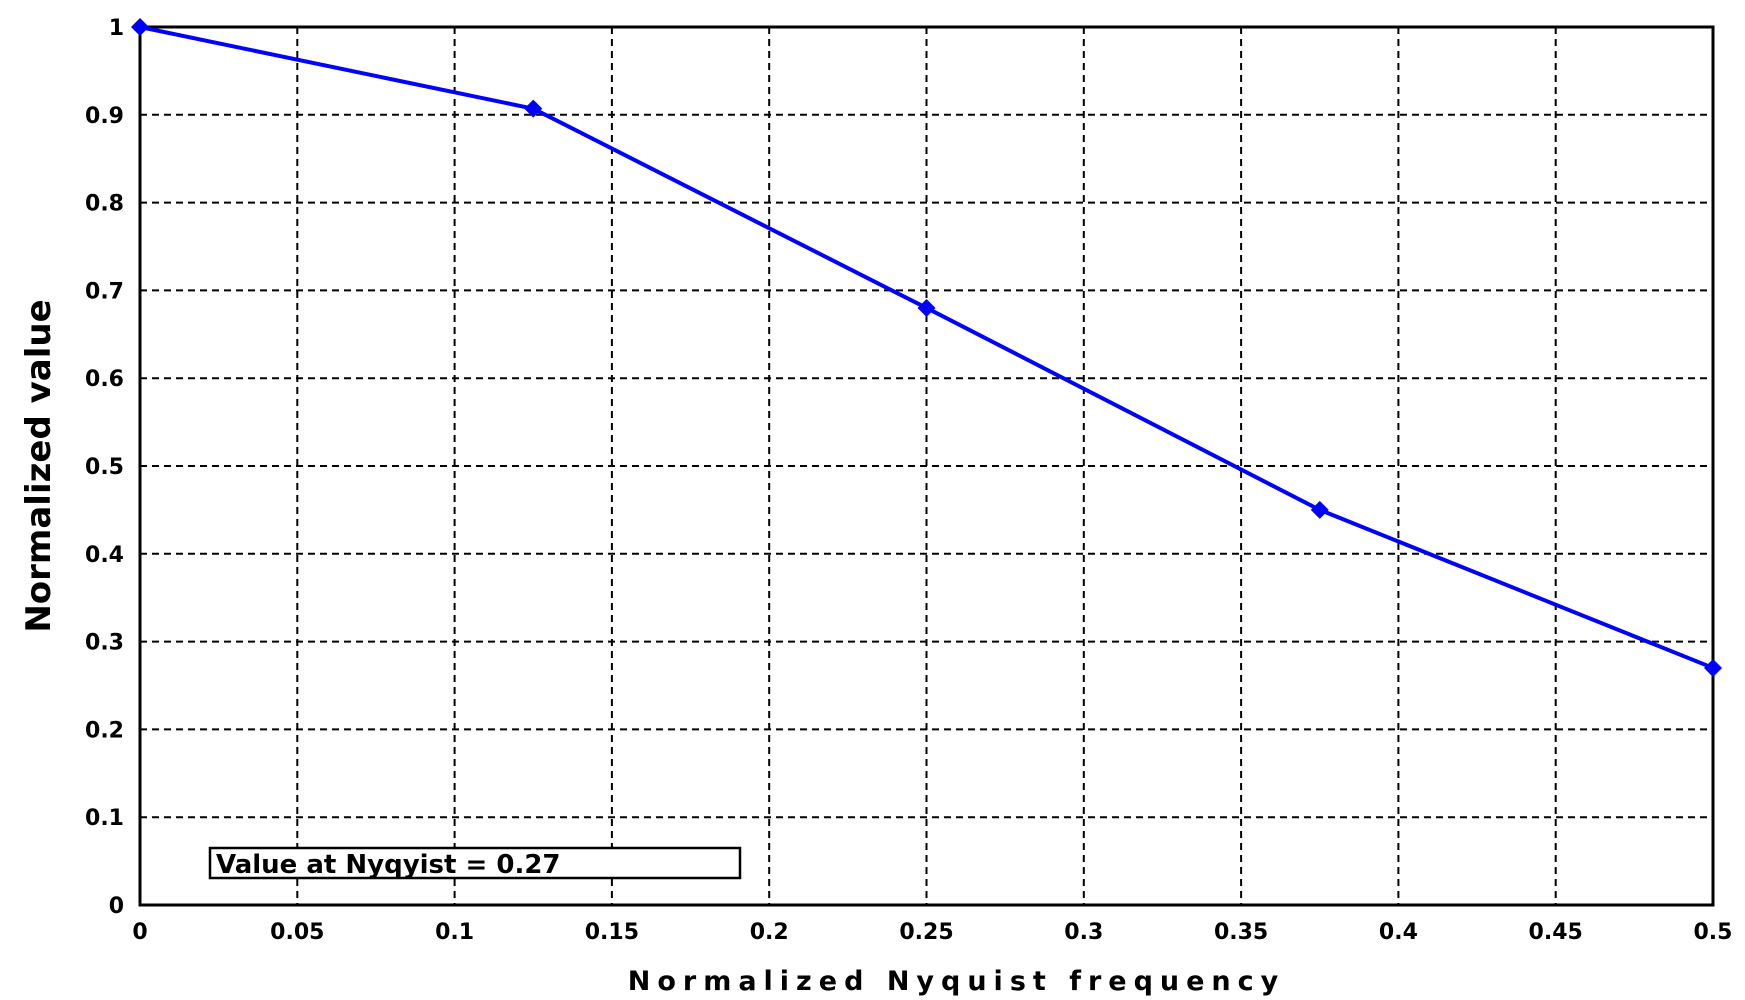 The image size is (1745, 1000). I want to click on y-tick-label: 0.4, so click(104, 555).